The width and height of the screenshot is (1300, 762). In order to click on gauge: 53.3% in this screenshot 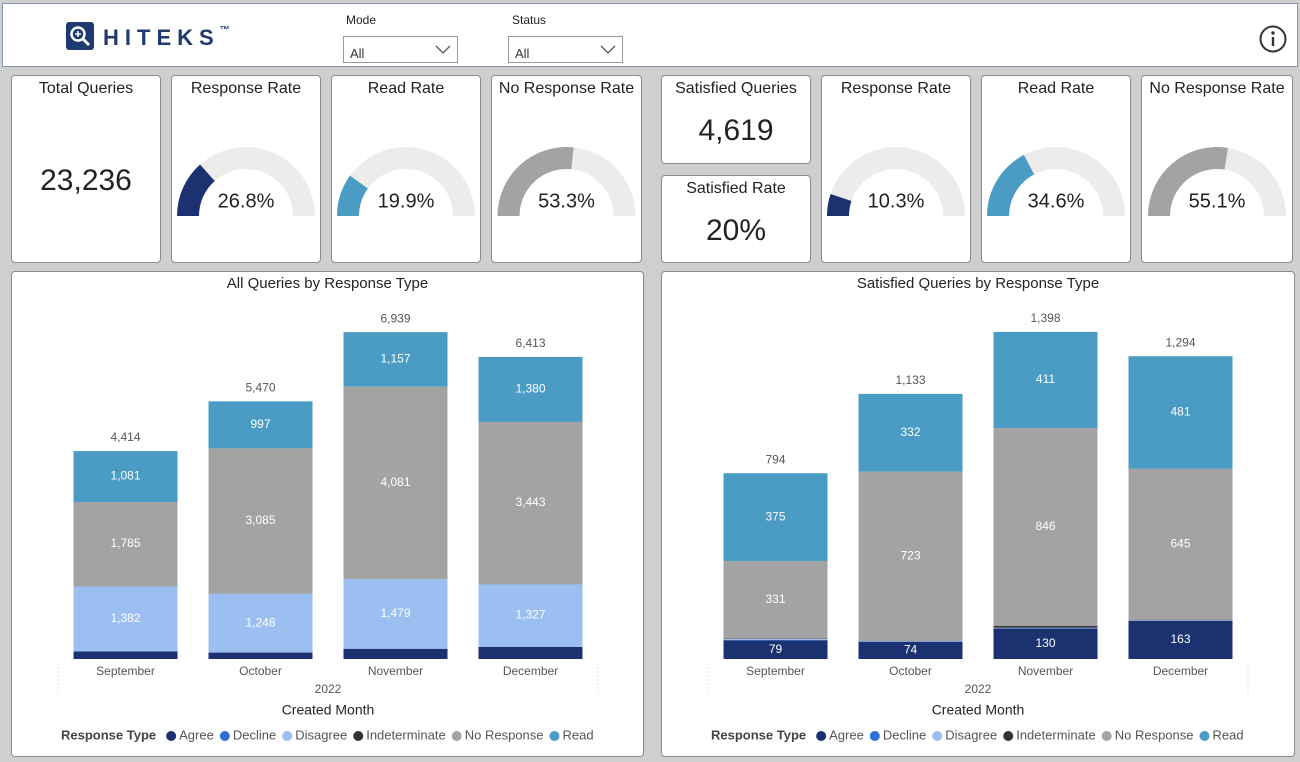, I will do `click(566, 181)`.